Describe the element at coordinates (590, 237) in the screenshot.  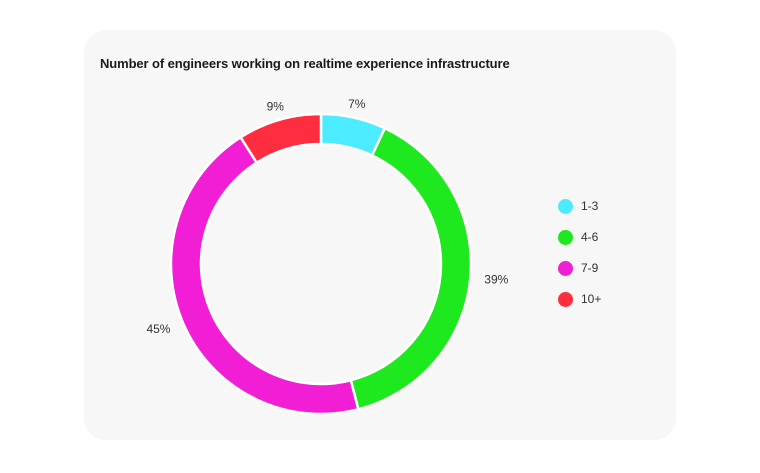
I see `legend-label: 4-6` at that location.